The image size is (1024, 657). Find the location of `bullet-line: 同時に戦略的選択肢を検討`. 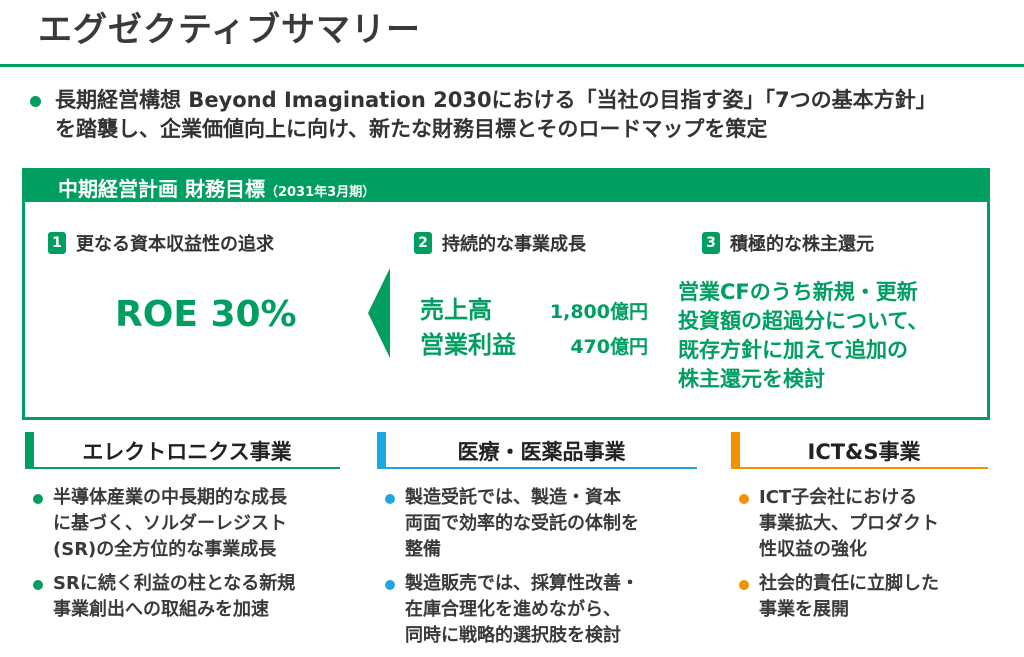

bullet-line: 同時に戦略的選択肢を検討 is located at coordinates (513, 635).